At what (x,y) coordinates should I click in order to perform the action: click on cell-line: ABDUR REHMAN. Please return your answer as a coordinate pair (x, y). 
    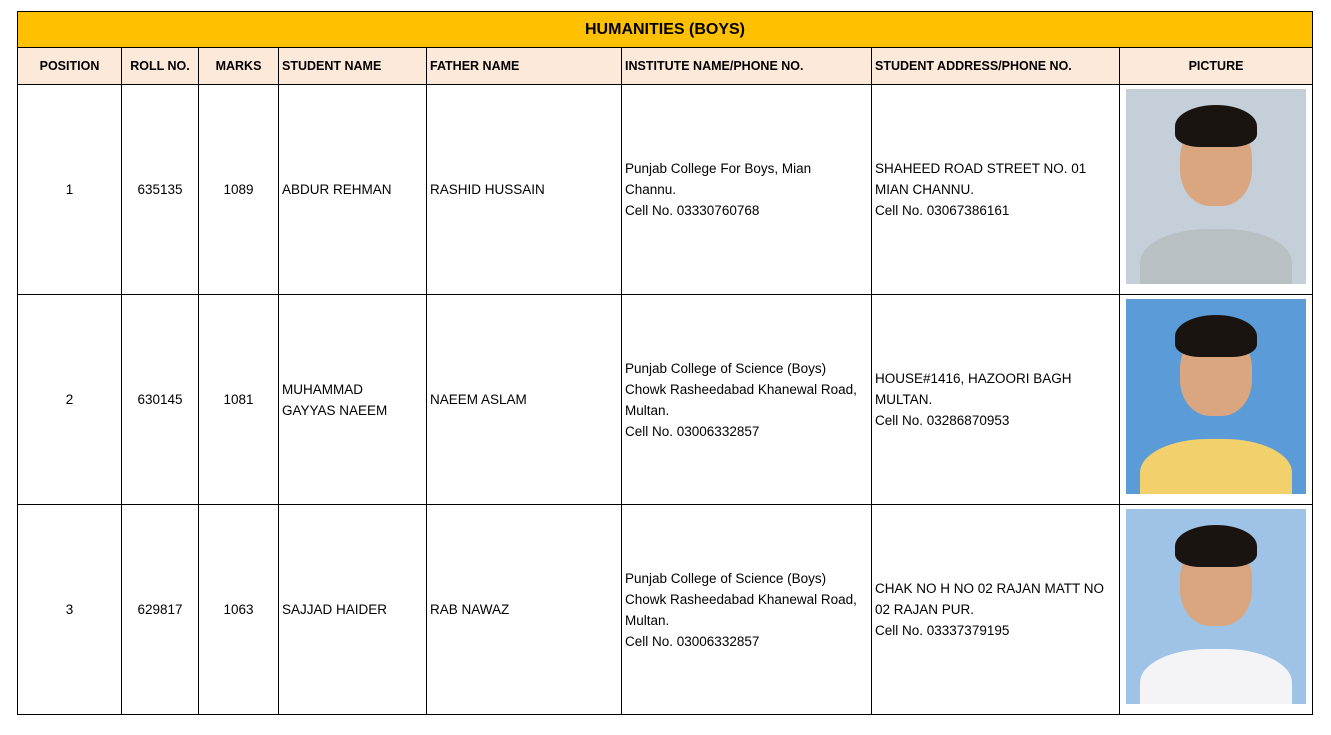
    Looking at the image, I should click on (337, 189).